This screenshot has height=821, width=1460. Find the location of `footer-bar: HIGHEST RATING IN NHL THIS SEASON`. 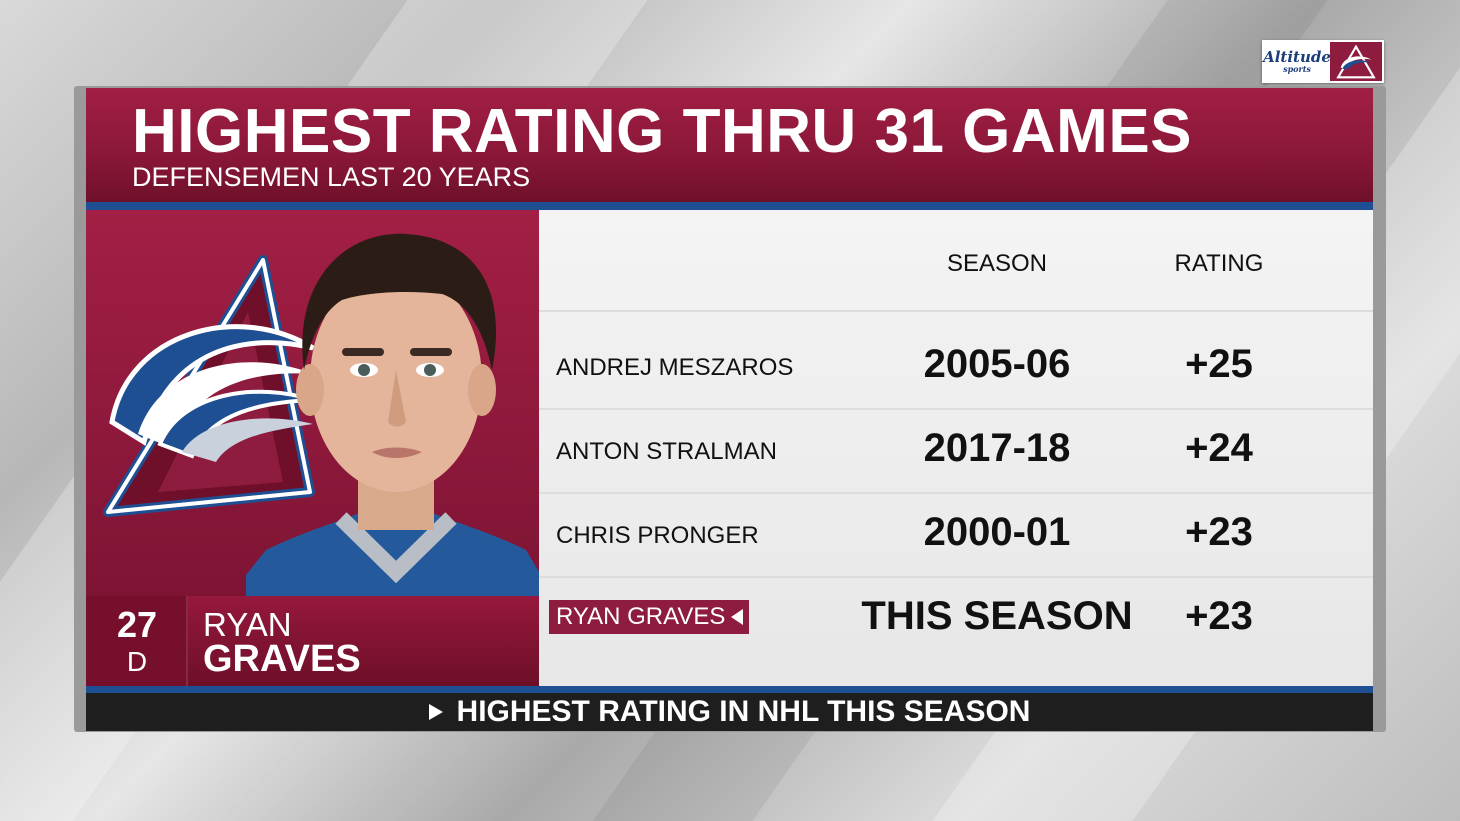

footer-bar: HIGHEST RATING IN NHL THIS SEASON is located at coordinates (729, 712).